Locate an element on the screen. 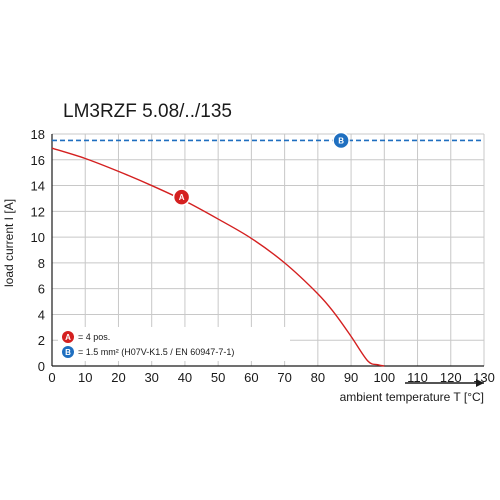 Image resolution: width=500 pixels, height=500 pixels. legend-marker-a is located at coordinates (68, 337).